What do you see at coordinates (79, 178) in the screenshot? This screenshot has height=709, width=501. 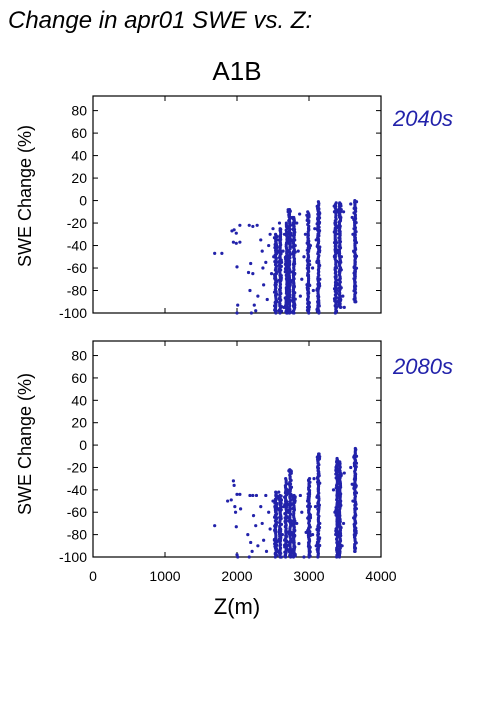 I see `y-tick-label: 20` at bounding box center [79, 178].